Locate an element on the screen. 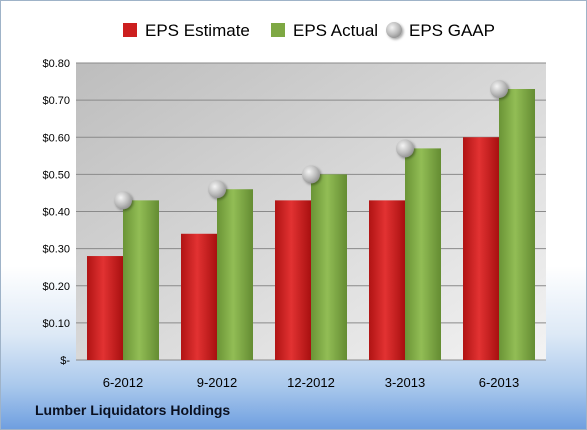 The width and height of the screenshot is (587, 430). legend-label: EPS GAAP is located at coordinates (452, 30).